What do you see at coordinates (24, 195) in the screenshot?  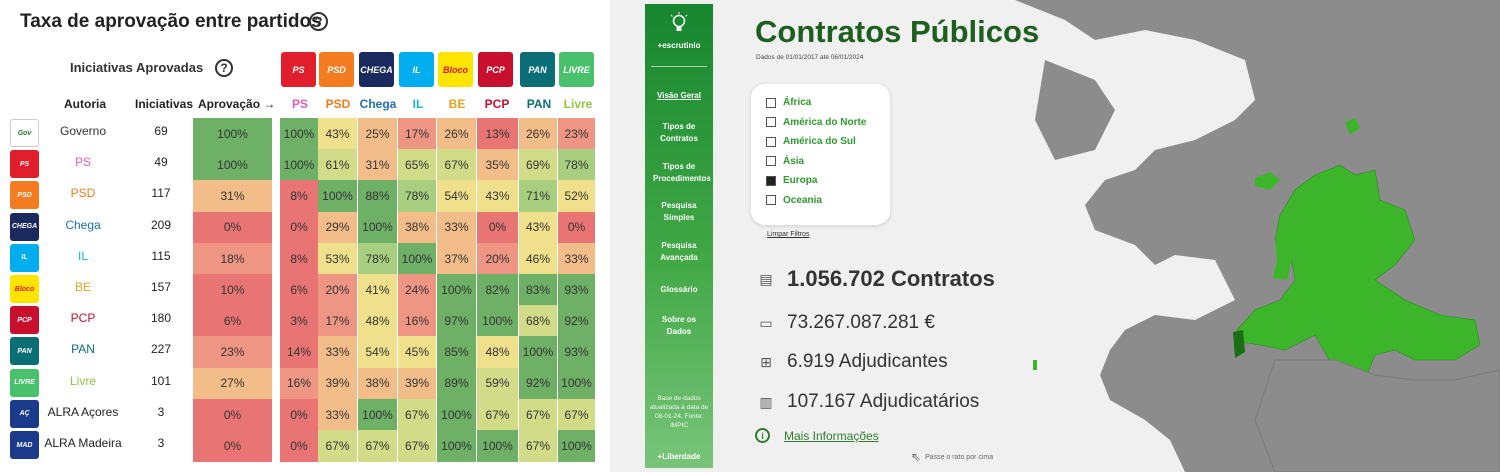 I see `author-logo: PSD` at bounding box center [24, 195].